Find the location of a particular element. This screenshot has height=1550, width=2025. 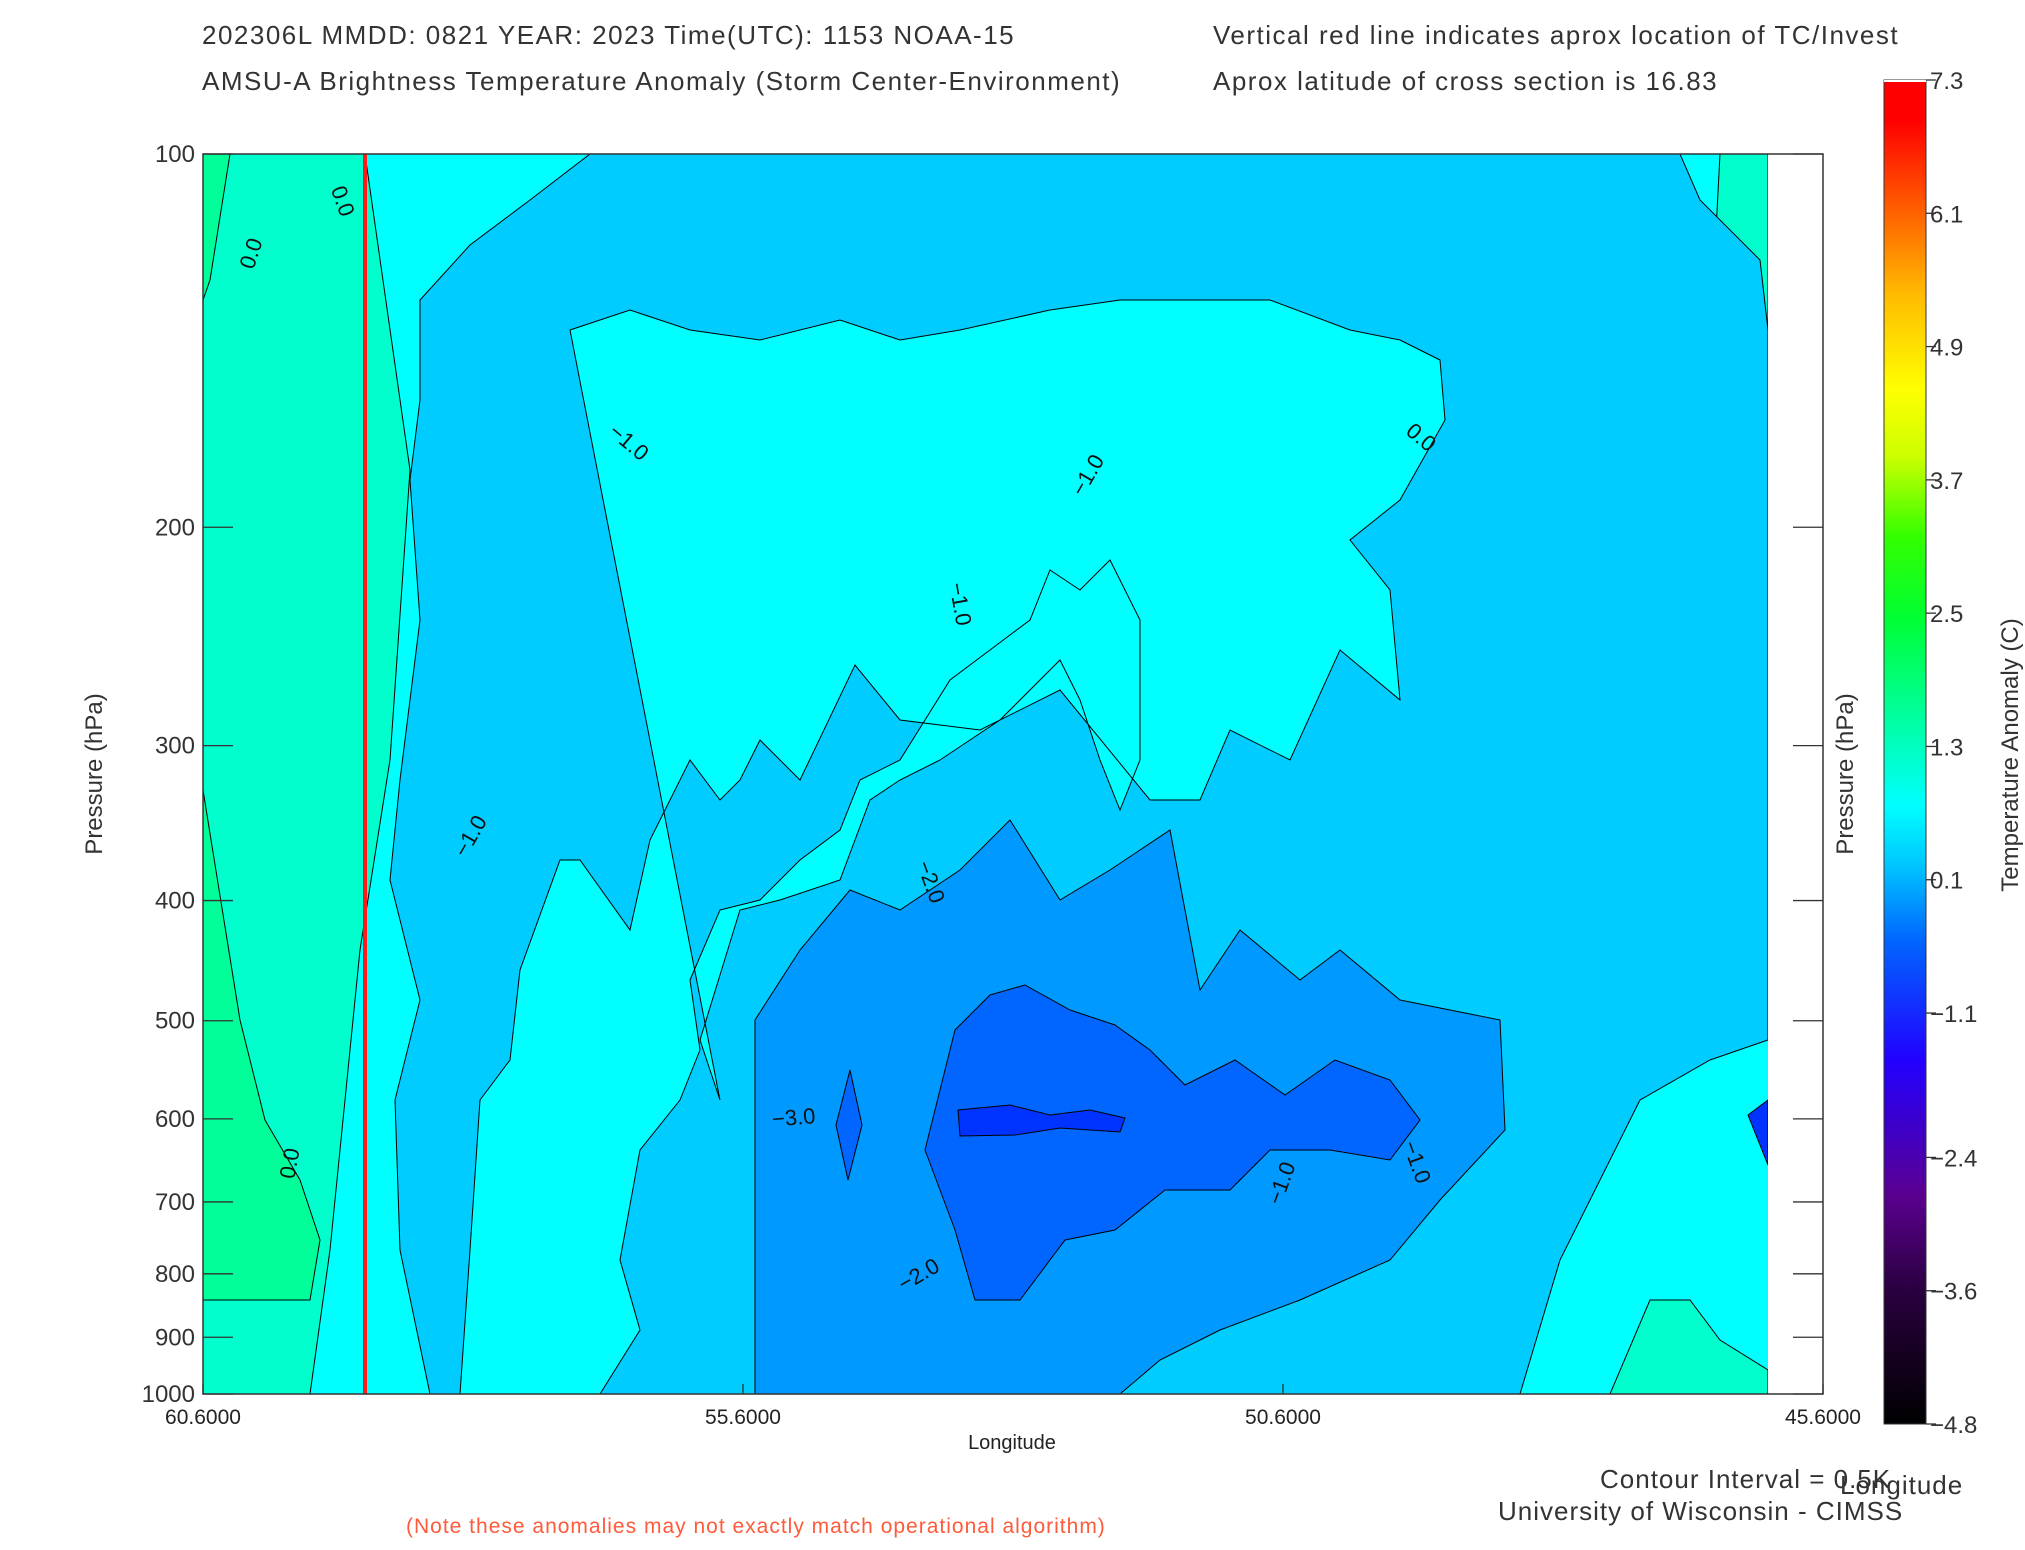

contour-label: 0.0 is located at coordinates (290, 1163).